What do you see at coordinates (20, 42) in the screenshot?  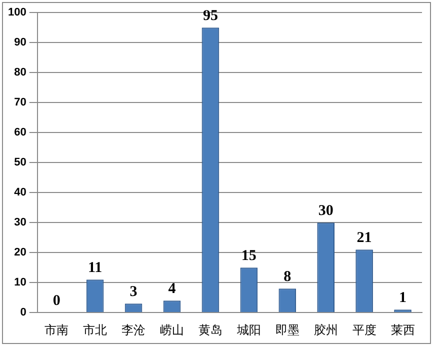 I see `y-tick-label: 90` at bounding box center [20, 42].